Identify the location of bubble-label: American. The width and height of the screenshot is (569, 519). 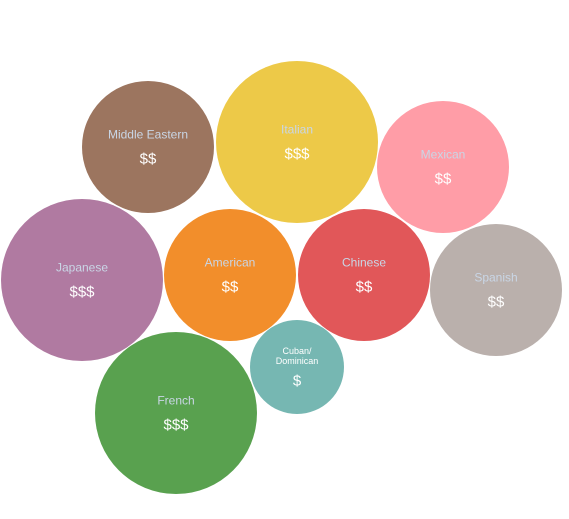
(230, 263).